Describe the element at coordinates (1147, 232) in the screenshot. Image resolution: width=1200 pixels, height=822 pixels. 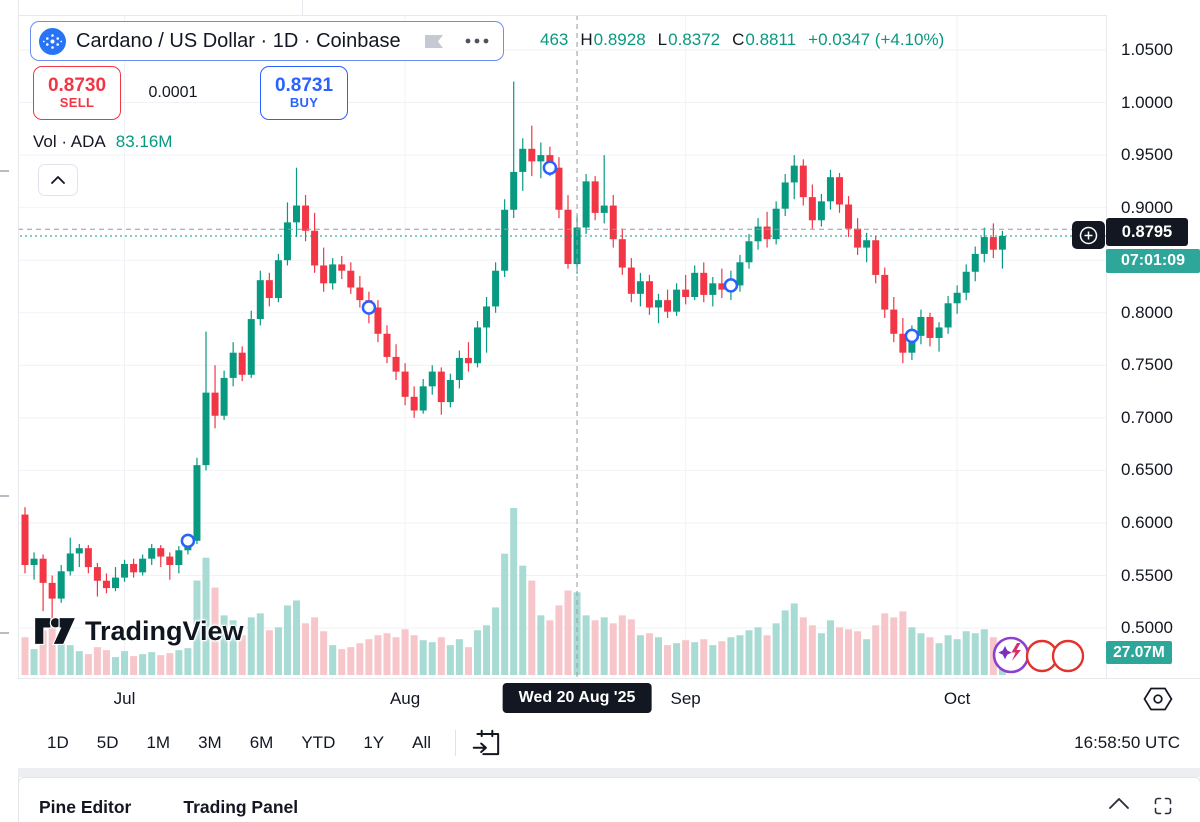
I see `crosshair-price-badge: 0.8795` at that location.